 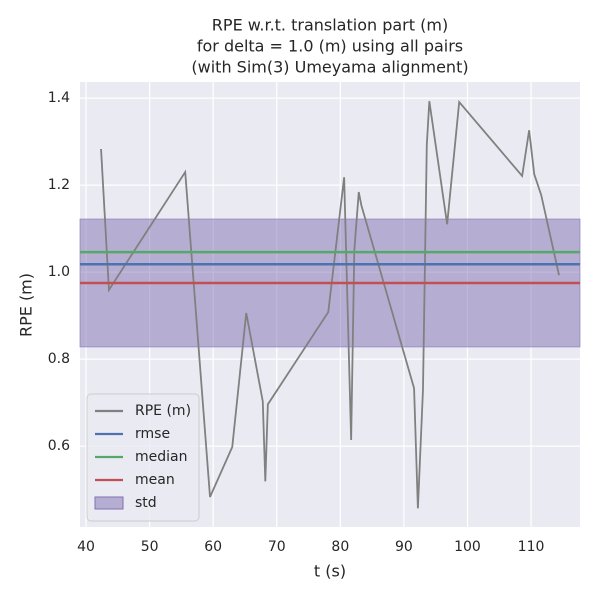 I want to click on x-tick-label: 70, so click(x=277, y=547).